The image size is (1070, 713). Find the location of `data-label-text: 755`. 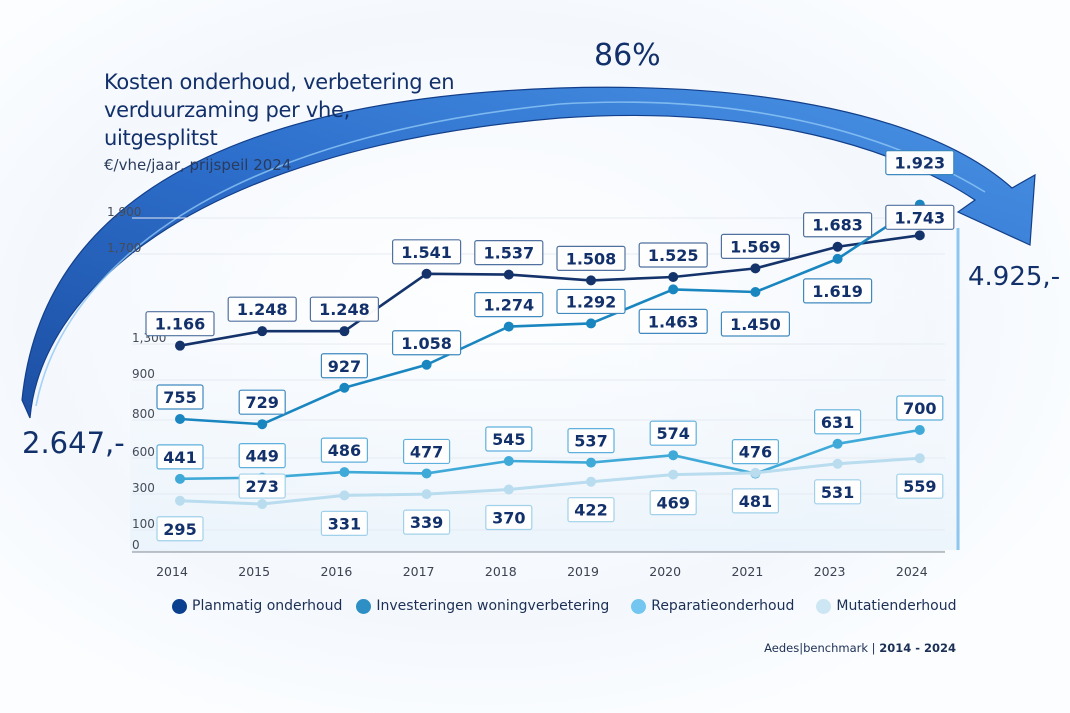

data-label-text: 755 is located at coordinates (179, 397).